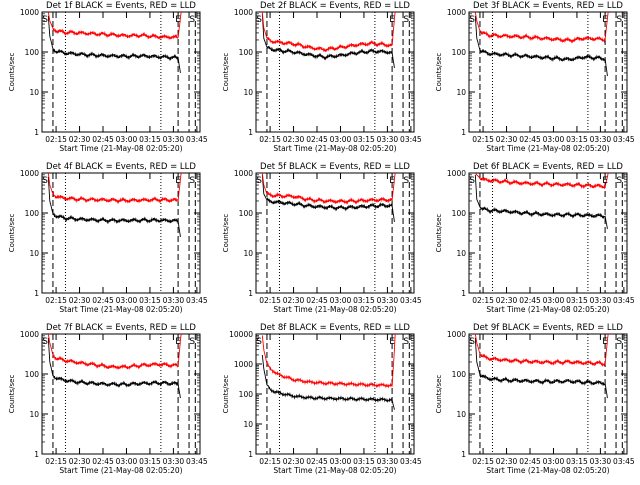  I want to click on y-tick-label: 10000, so click(241, 334).